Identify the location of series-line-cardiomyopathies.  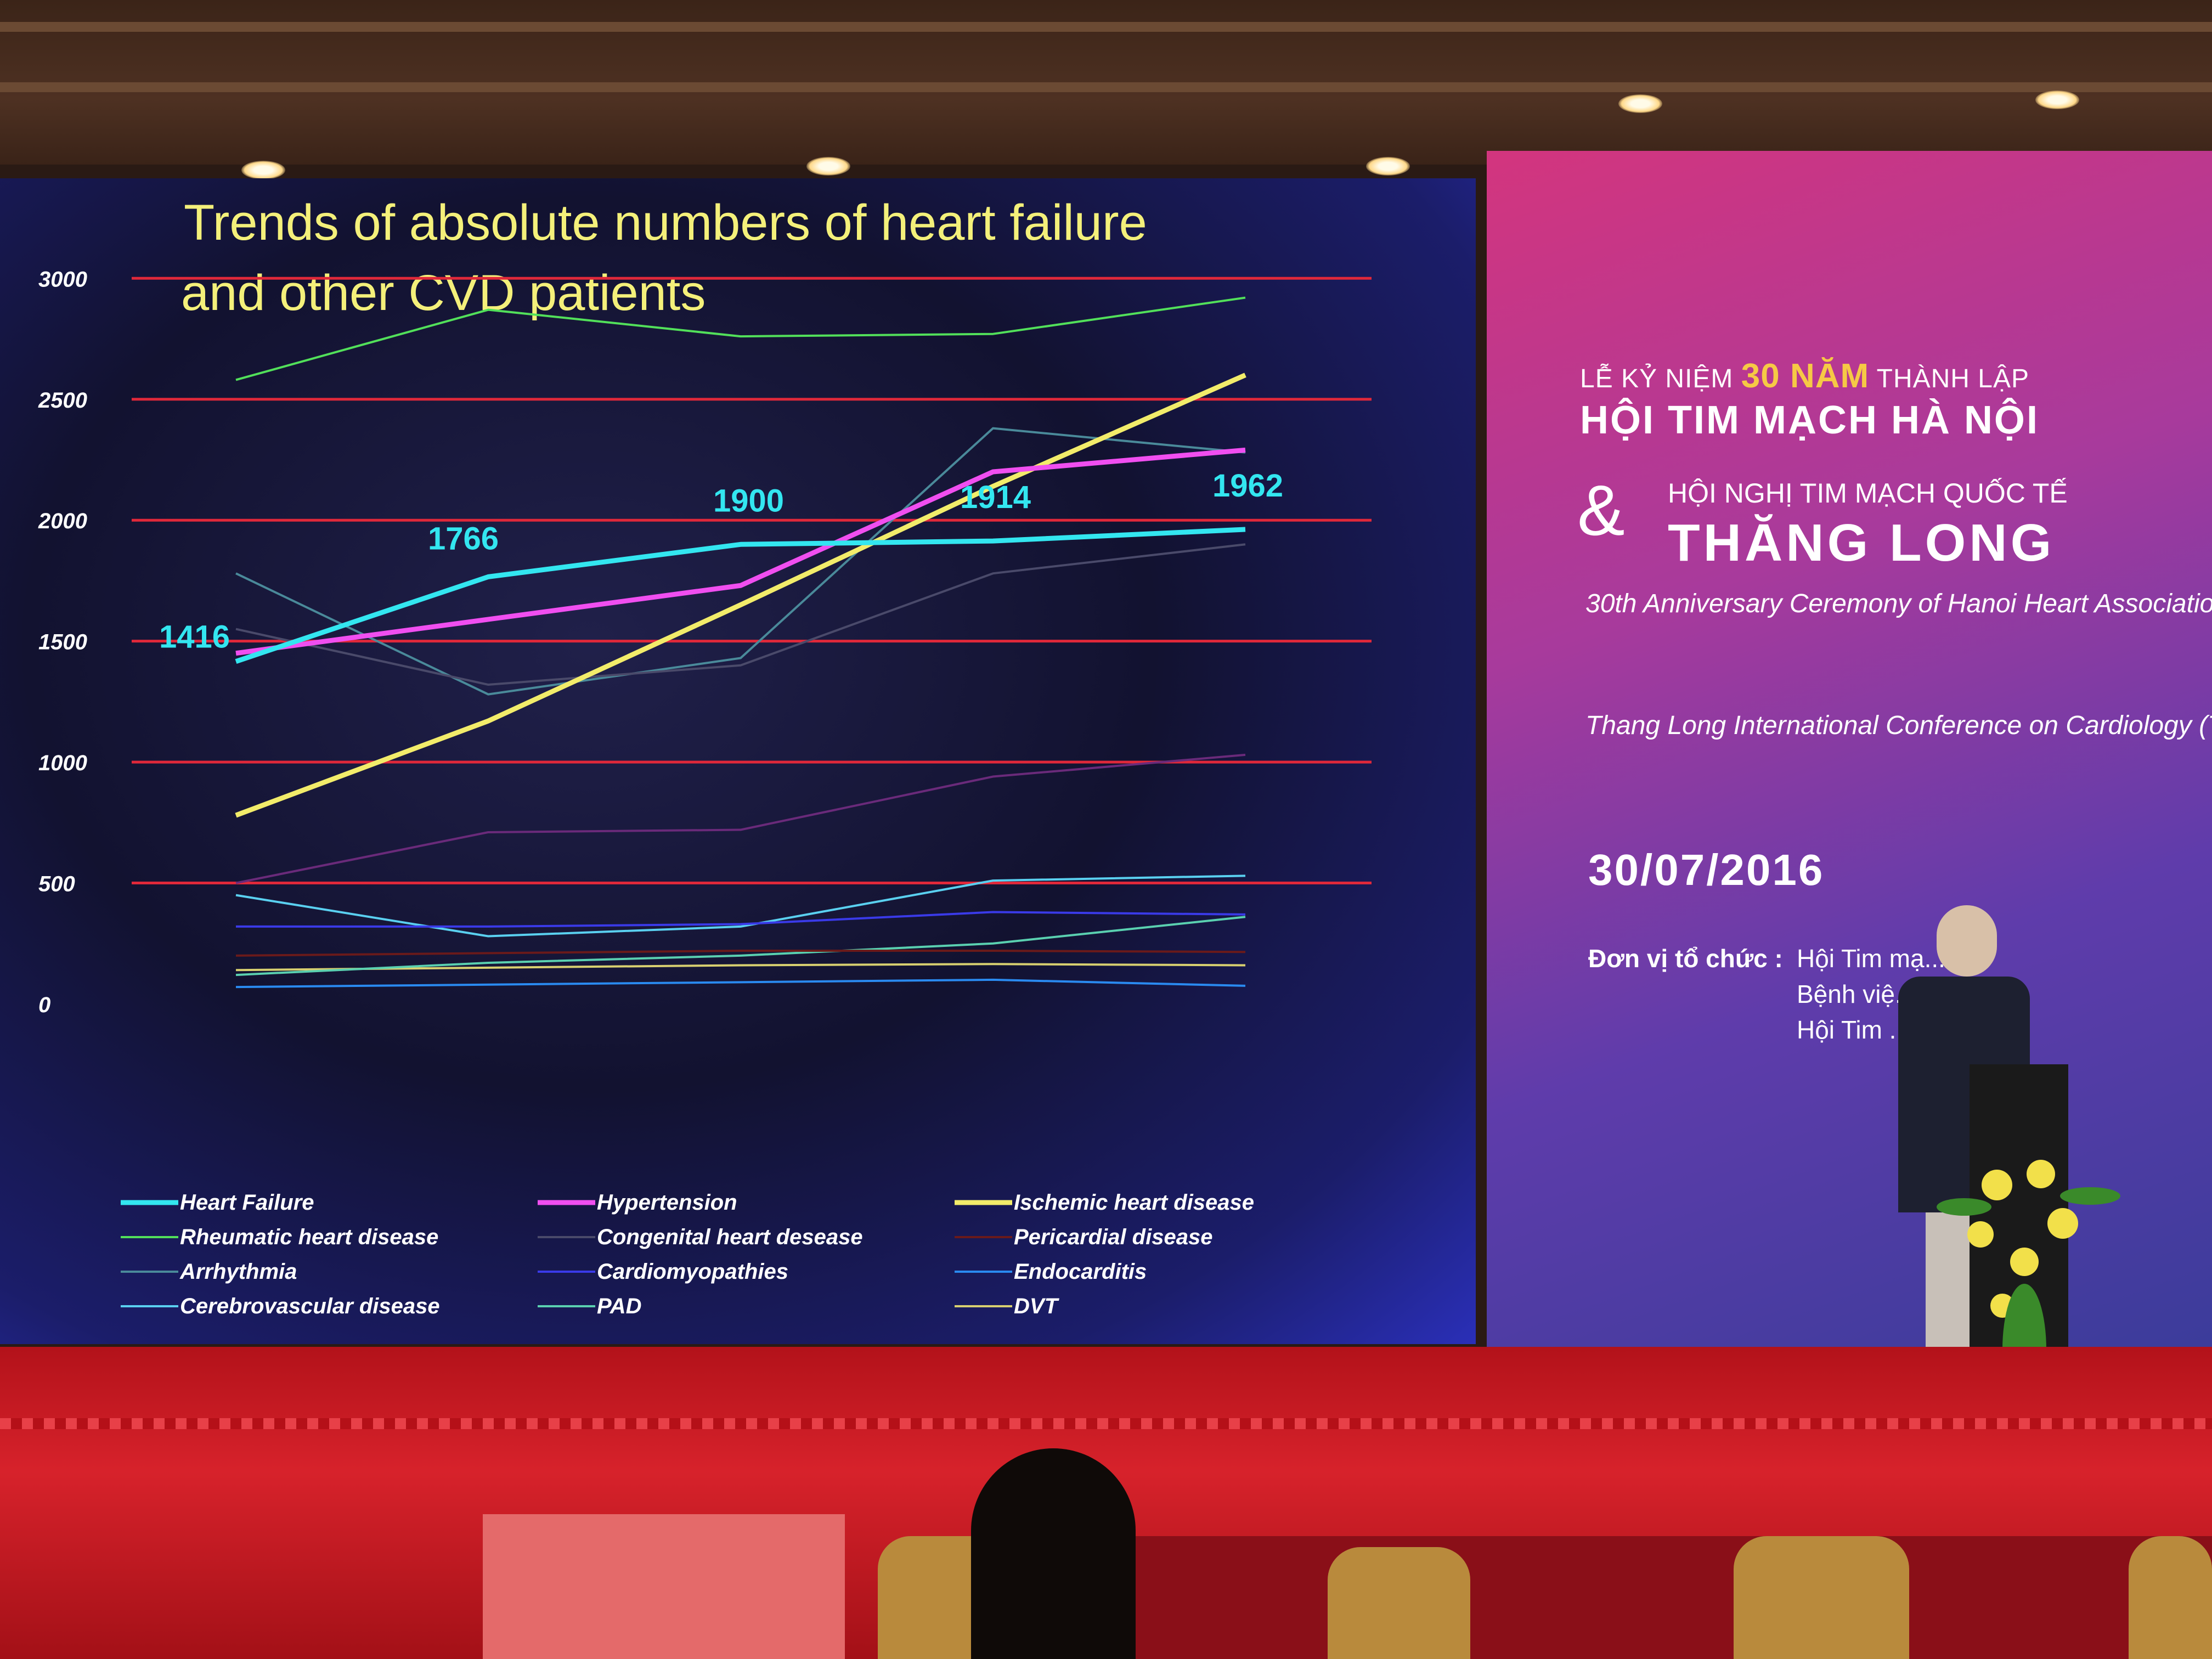
(741, 919).